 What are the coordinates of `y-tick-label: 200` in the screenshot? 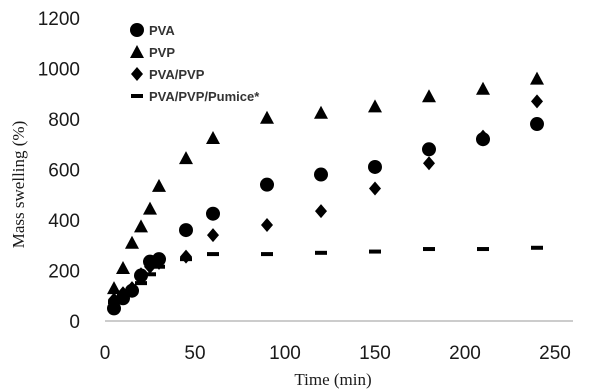 It's located at (64, 272).